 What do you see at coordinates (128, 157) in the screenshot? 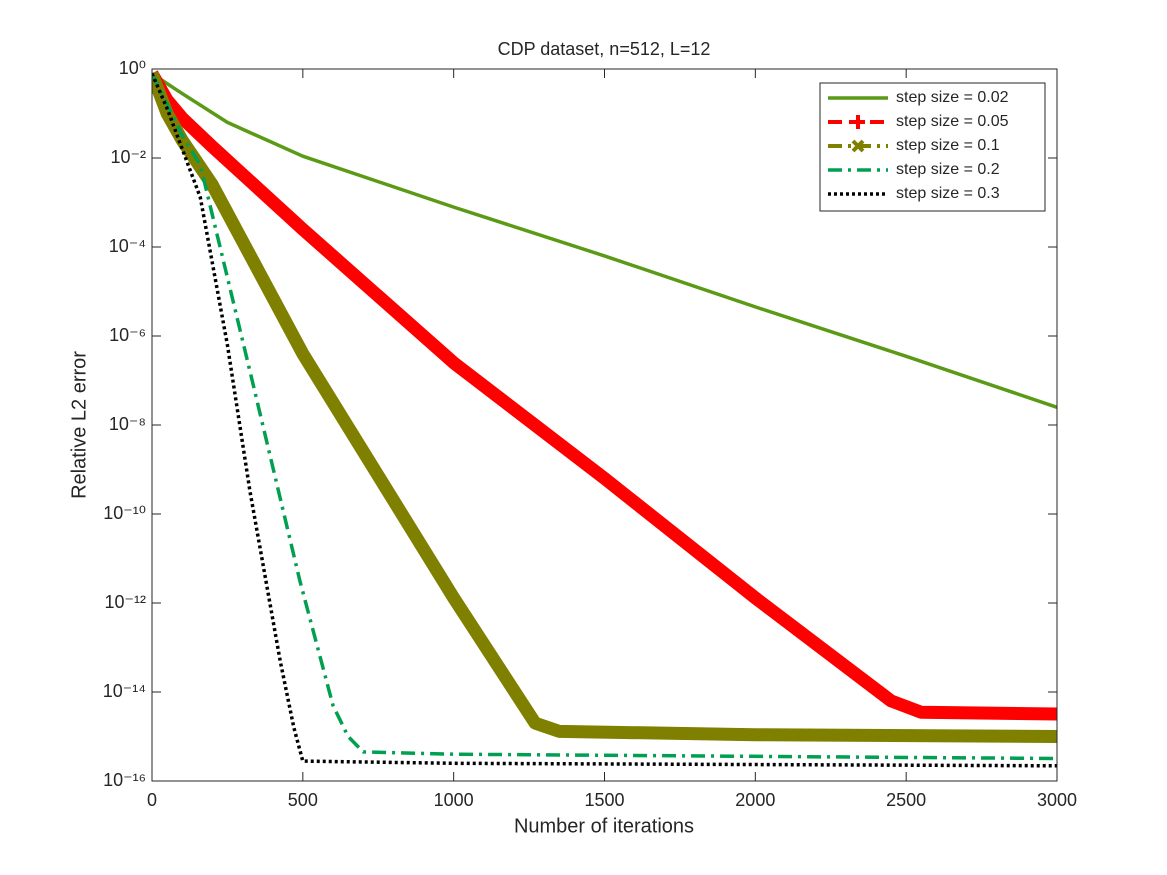
I see `y-tick-label: 10⁻²` at bounding box center [128, 157].